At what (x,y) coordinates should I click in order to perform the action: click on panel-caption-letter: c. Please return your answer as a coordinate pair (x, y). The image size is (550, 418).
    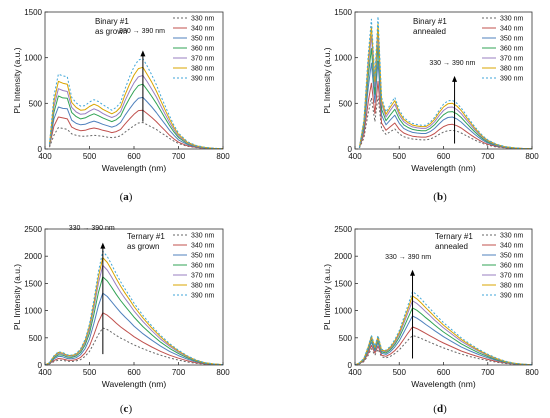
    Looking at the image, I should click on (126, 409).